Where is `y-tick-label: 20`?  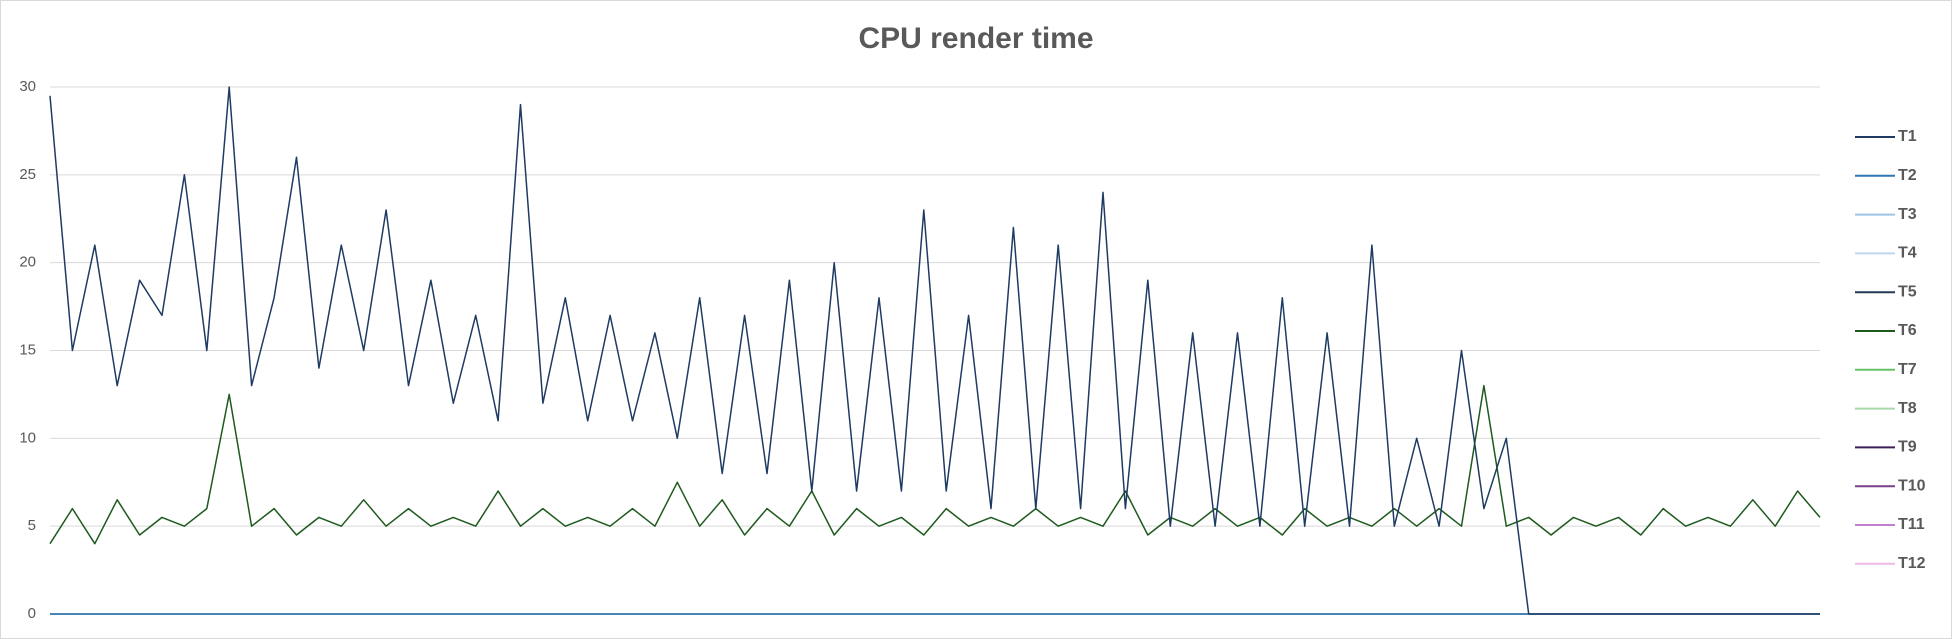
y-tick-label: 20 is located at coordinates (27, 262).